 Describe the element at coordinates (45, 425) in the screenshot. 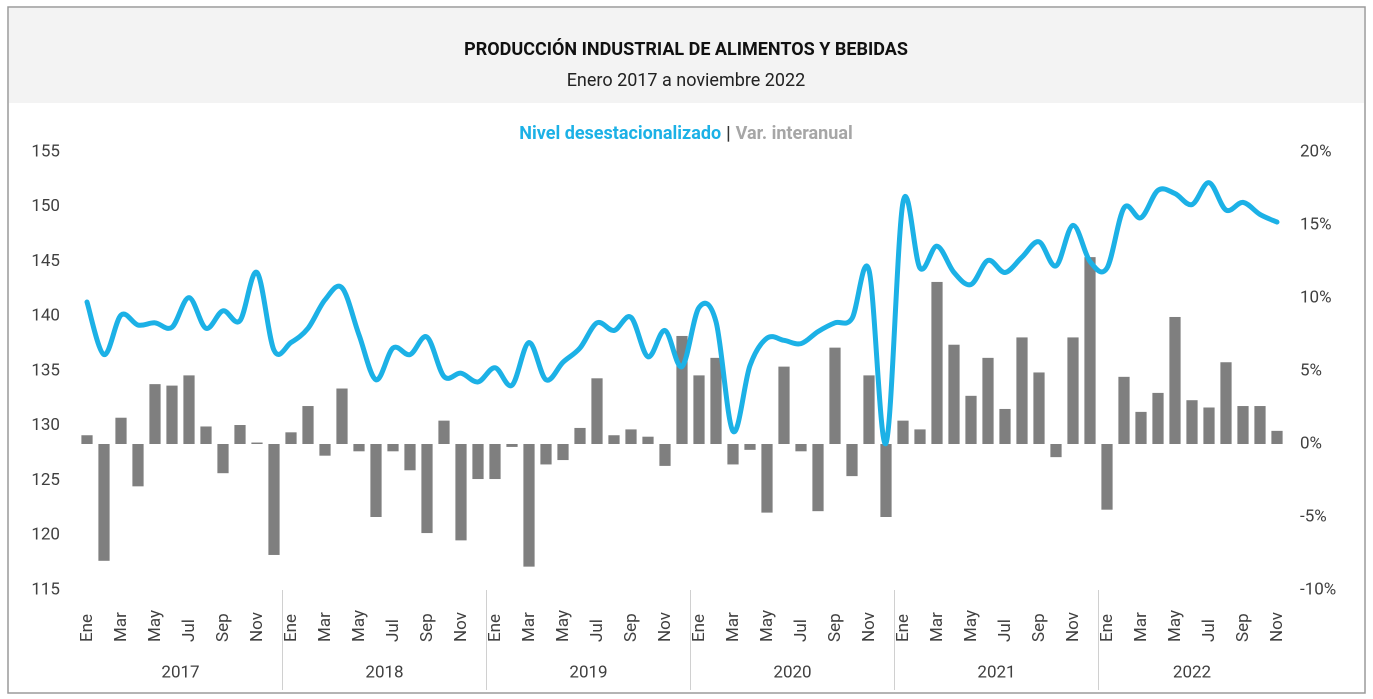

I see `y-tick-label: 130` at that location.